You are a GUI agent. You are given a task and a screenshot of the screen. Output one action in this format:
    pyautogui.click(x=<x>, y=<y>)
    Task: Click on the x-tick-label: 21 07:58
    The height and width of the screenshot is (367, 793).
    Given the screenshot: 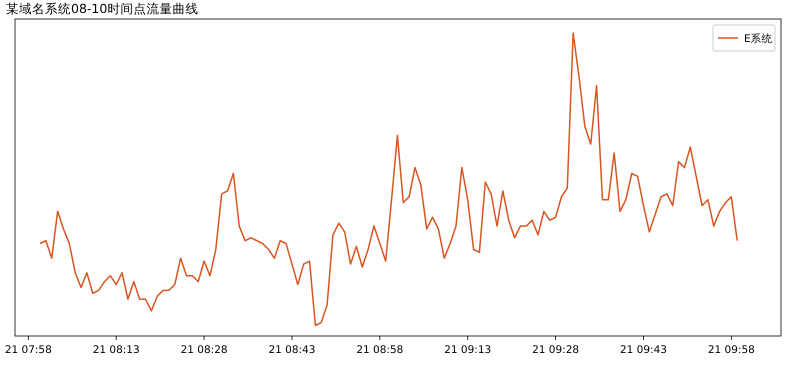 What is the action you would take?
    pyautogui.click(x=28, y=350)
    